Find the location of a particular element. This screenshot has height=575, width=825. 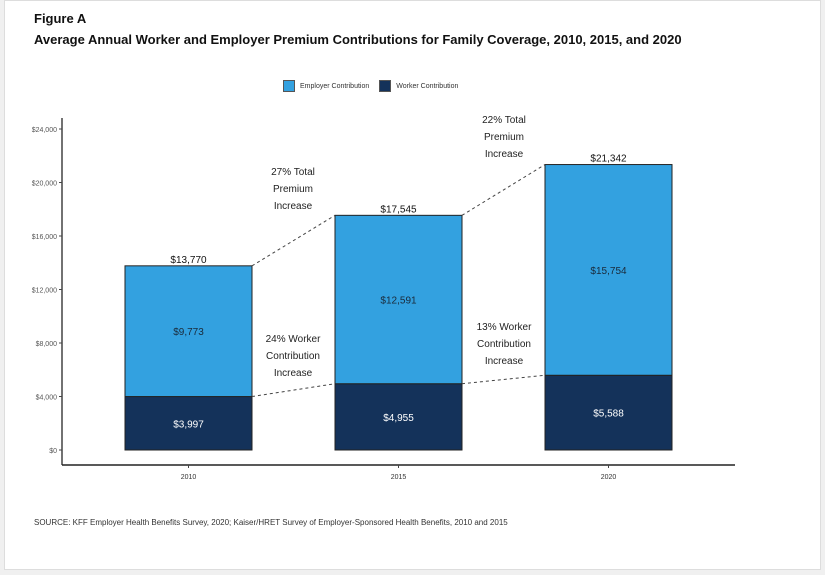

data-label-employer: $9,773 is located at coordinates (188, 332).